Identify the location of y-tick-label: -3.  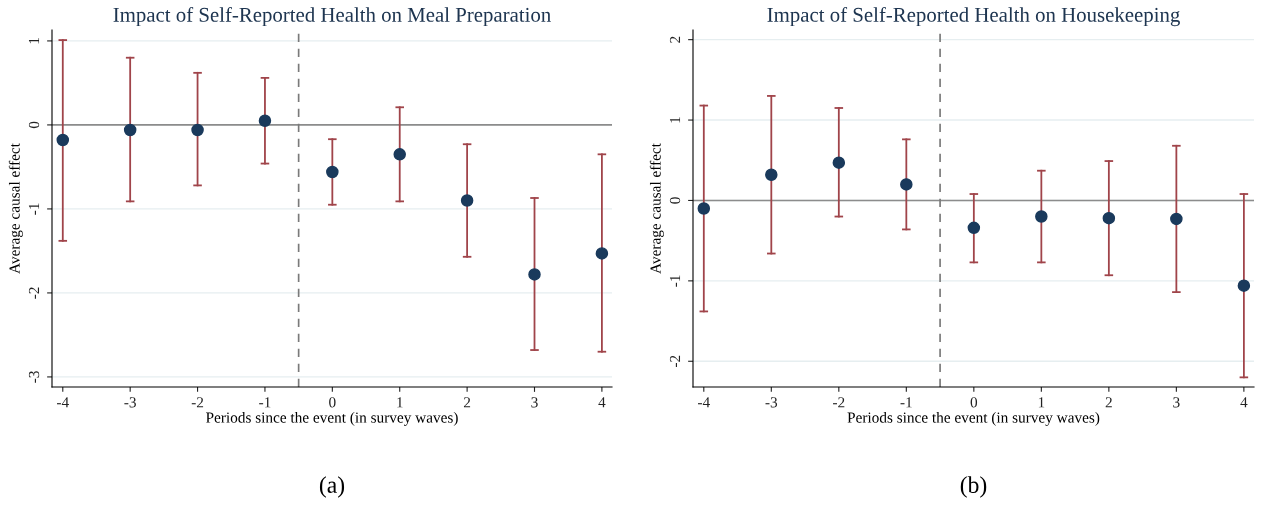
(34, 377).